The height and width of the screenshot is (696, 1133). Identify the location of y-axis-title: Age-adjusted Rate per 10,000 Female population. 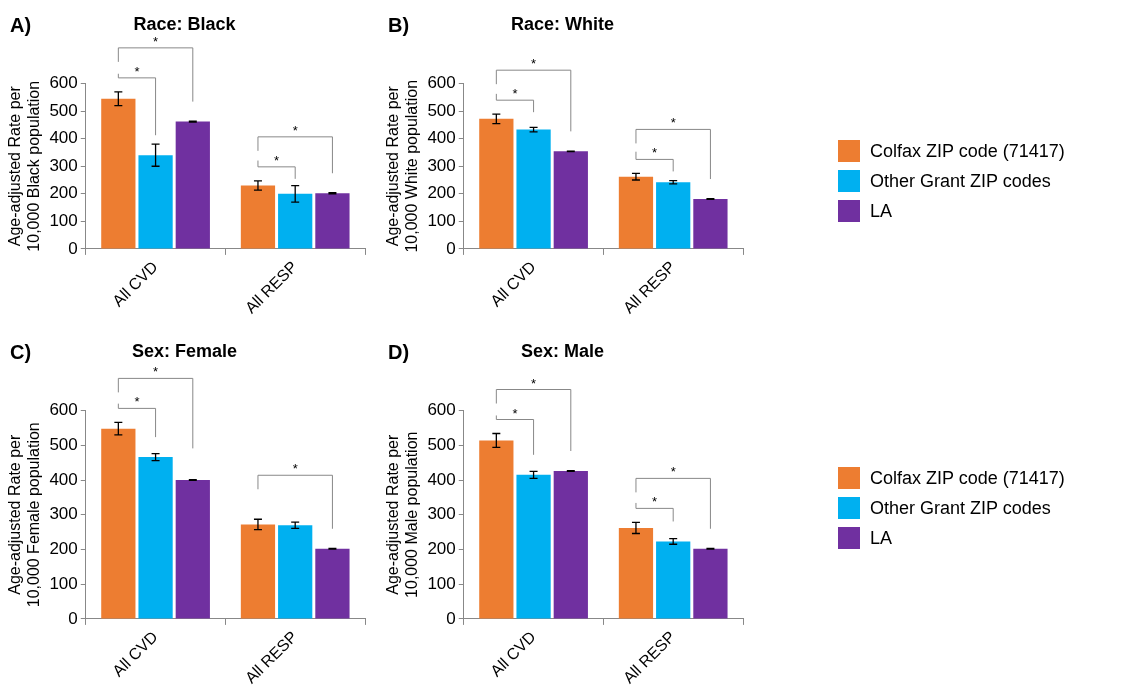
(24, 515).